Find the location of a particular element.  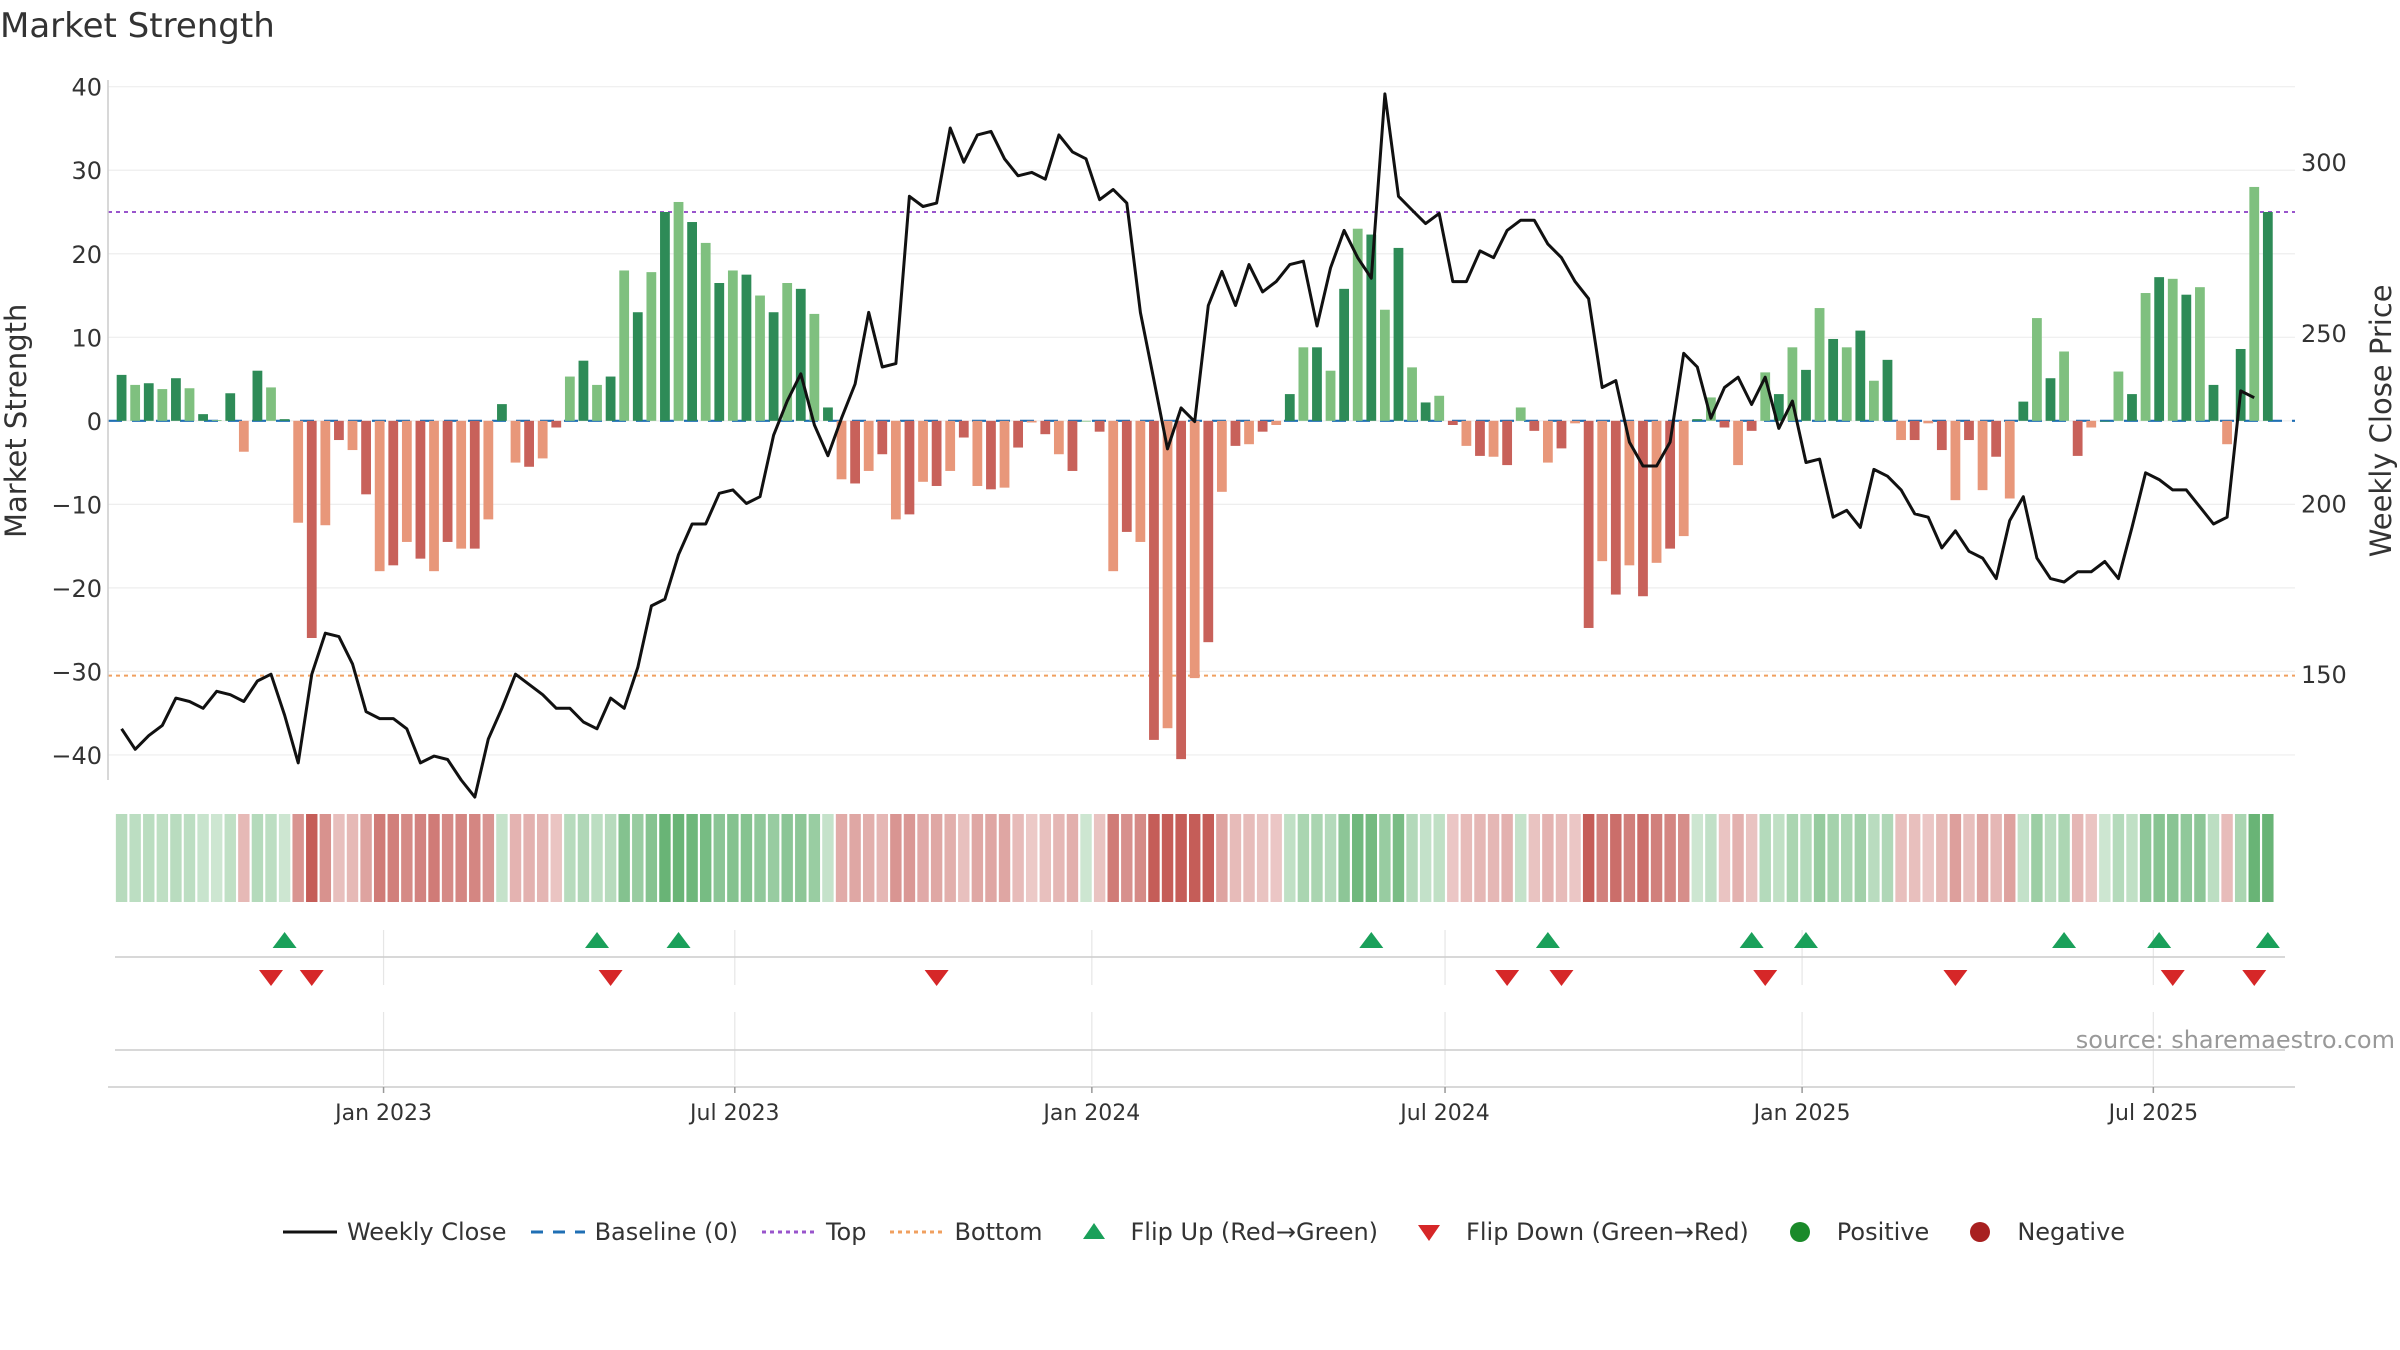

y-tick-label: −30 is located at coordinates (76, 672).